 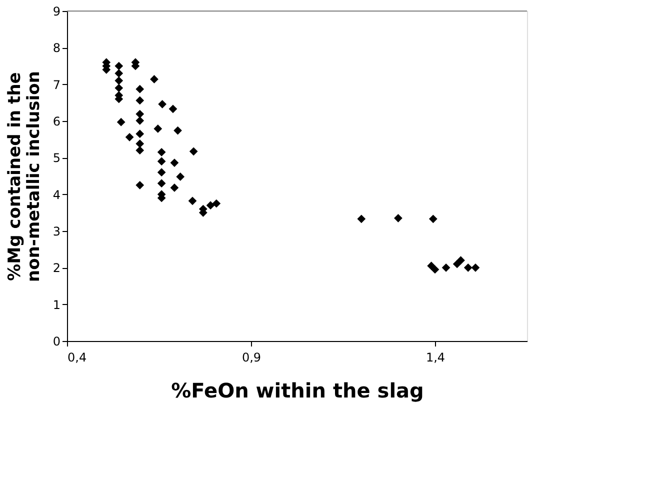 I want to click on y-tick-label: 3, so click(x=56, y=231).